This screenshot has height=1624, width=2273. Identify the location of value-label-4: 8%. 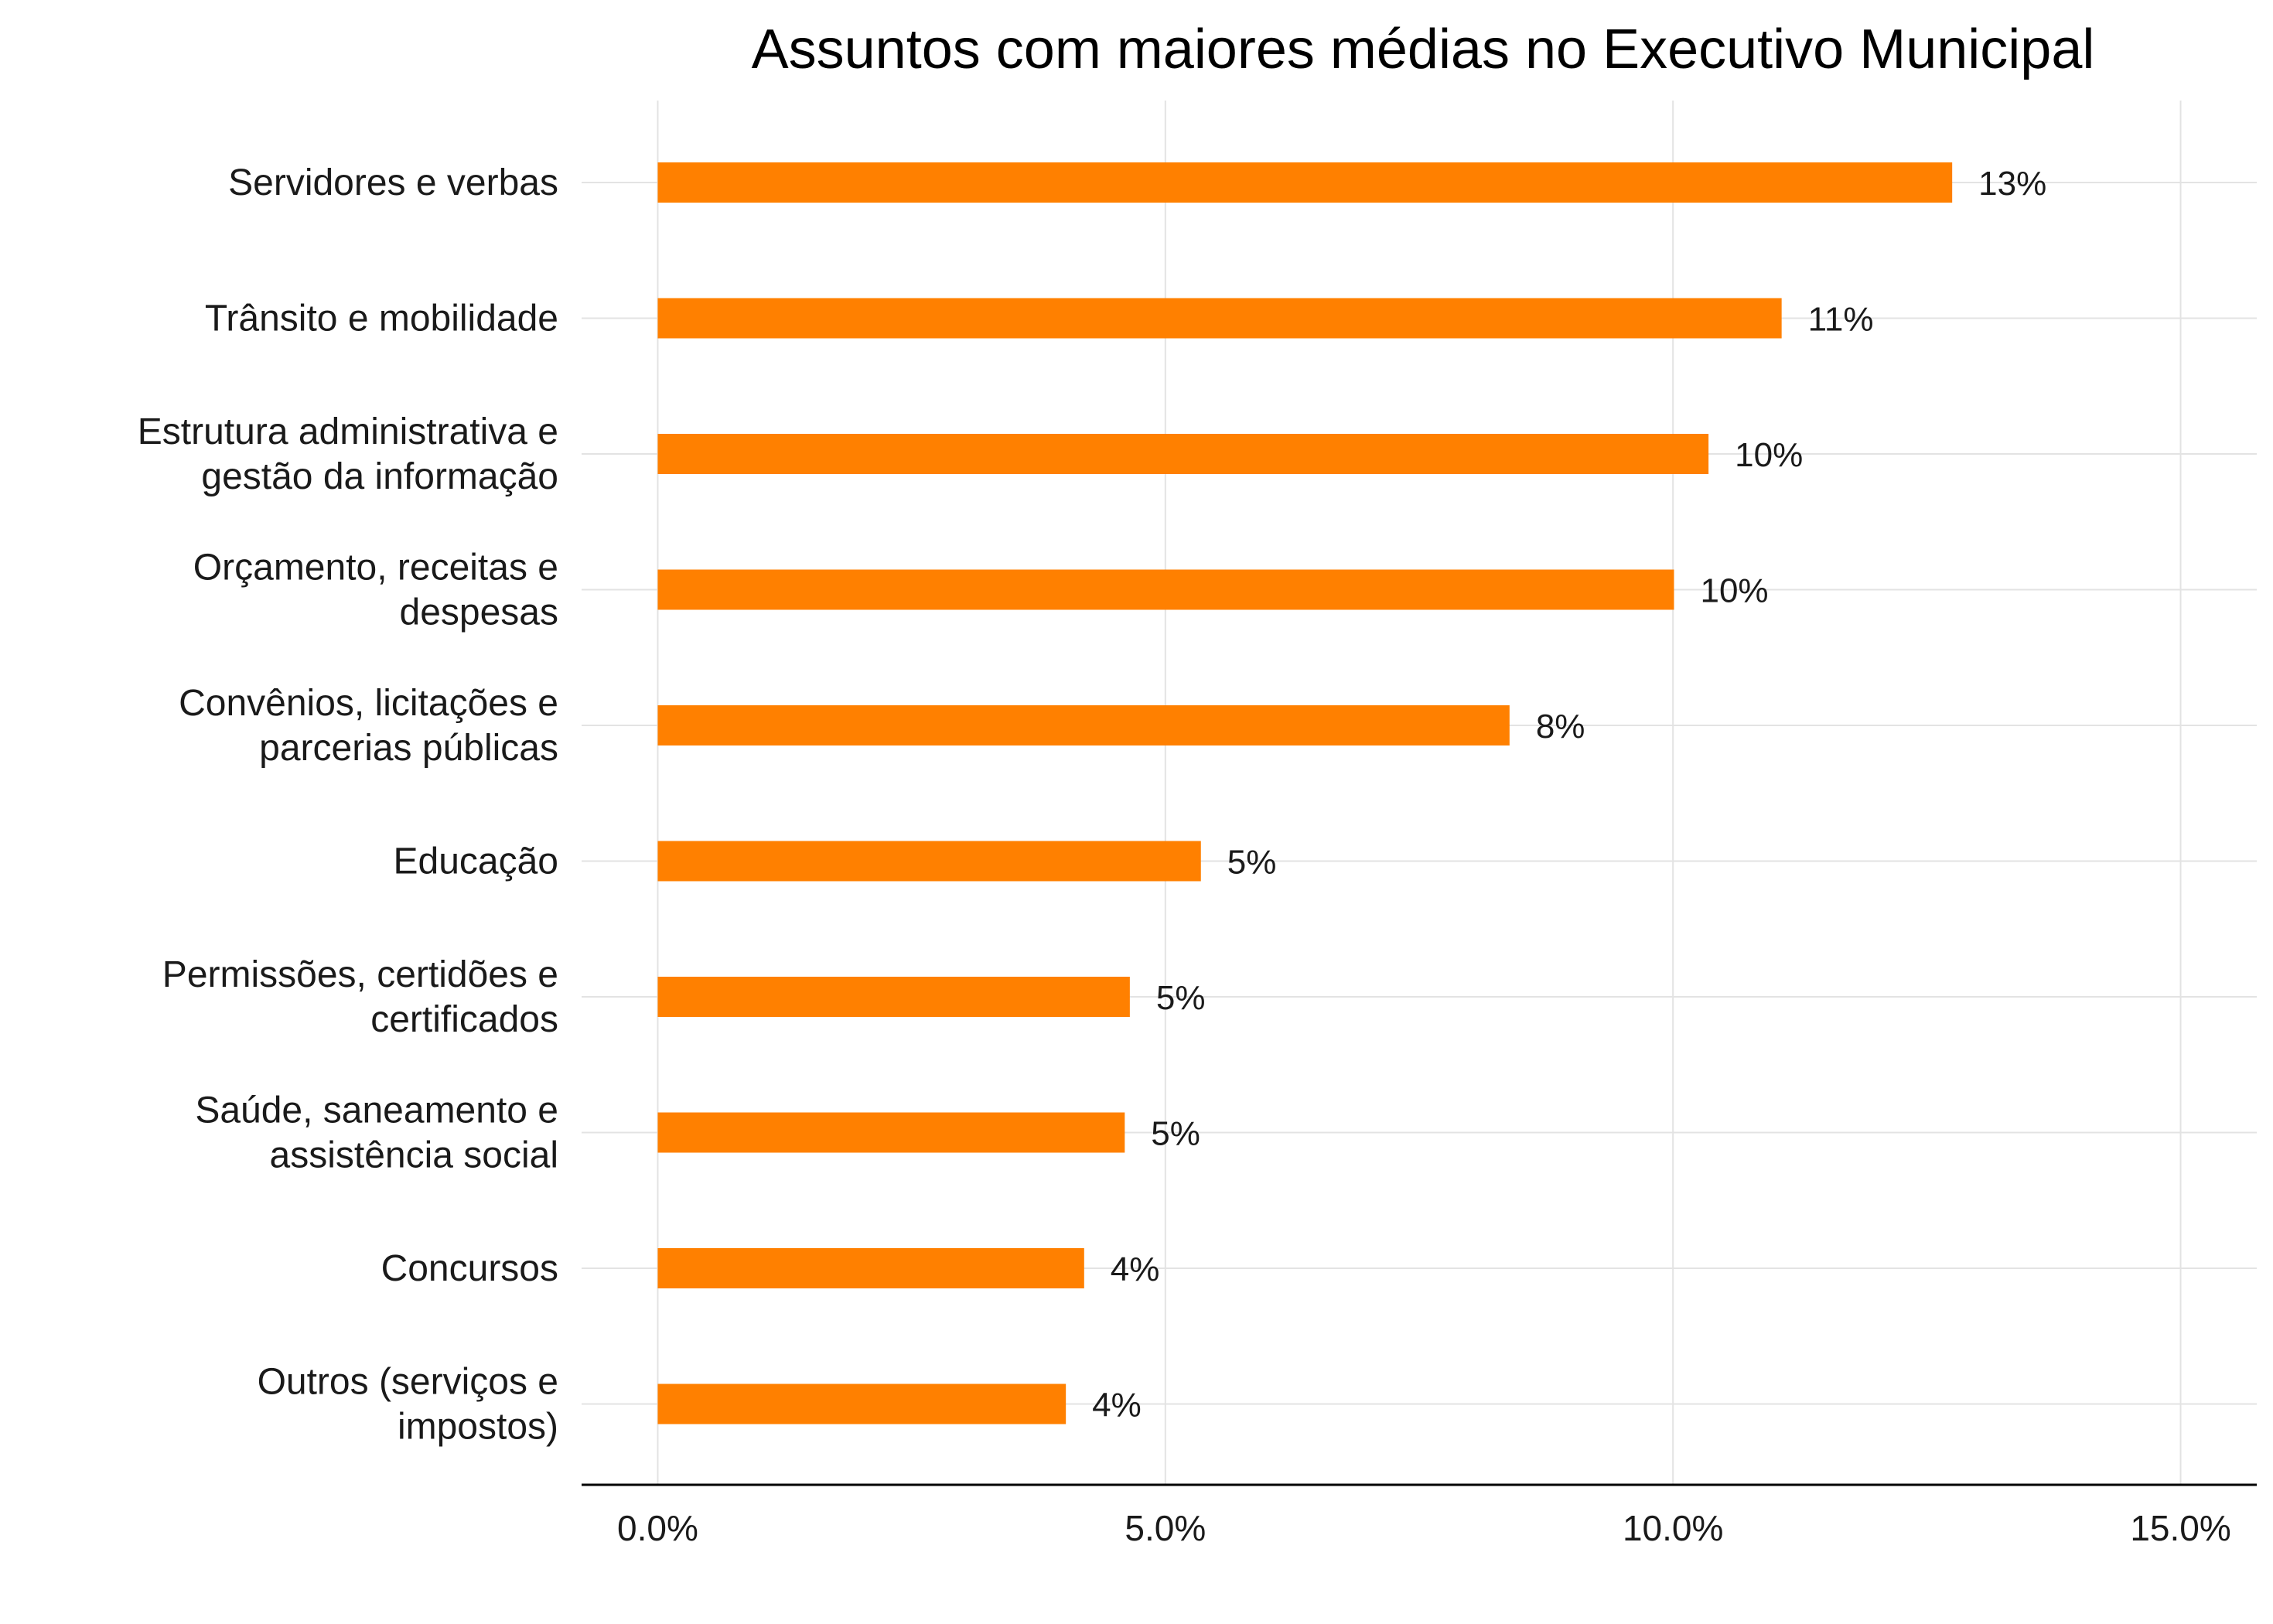
(1560, 726).